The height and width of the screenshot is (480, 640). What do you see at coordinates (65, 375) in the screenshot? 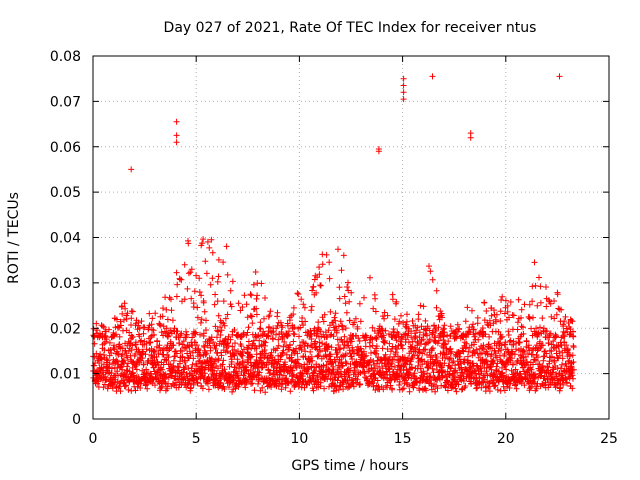
I see `y-tick-label: 0.01` at bounding box center [65, 375].